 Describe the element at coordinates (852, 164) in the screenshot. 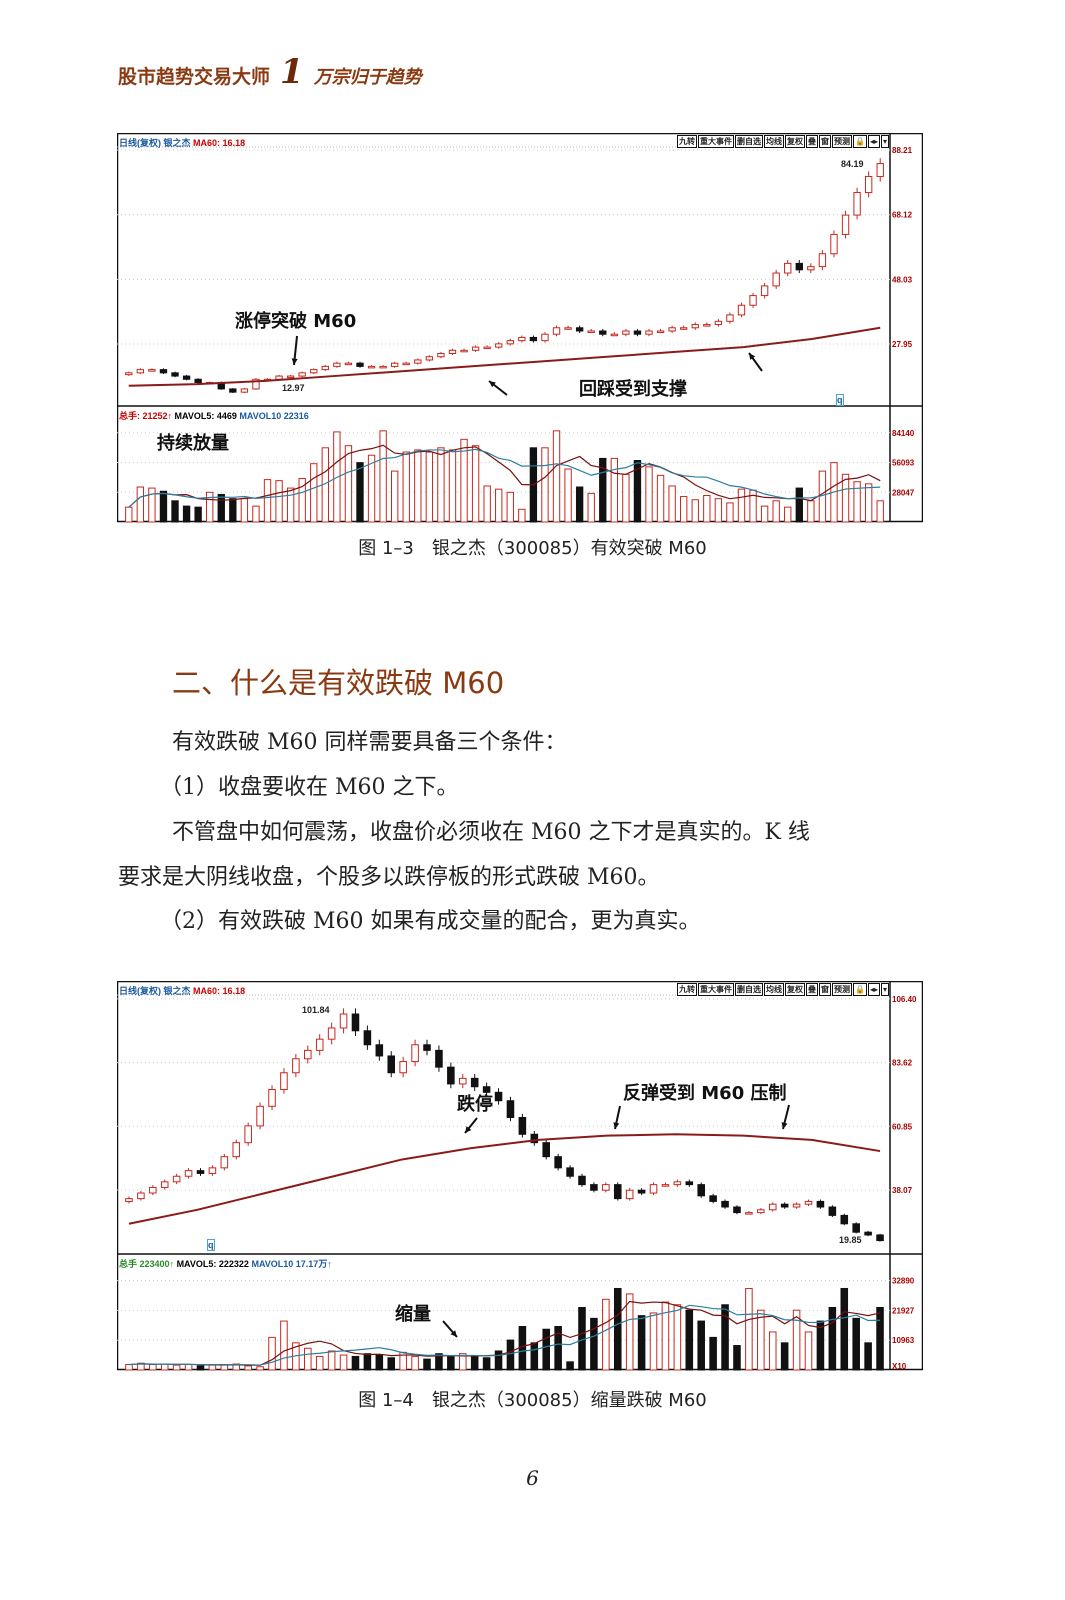

I see `high-label: 84.19` at that location.